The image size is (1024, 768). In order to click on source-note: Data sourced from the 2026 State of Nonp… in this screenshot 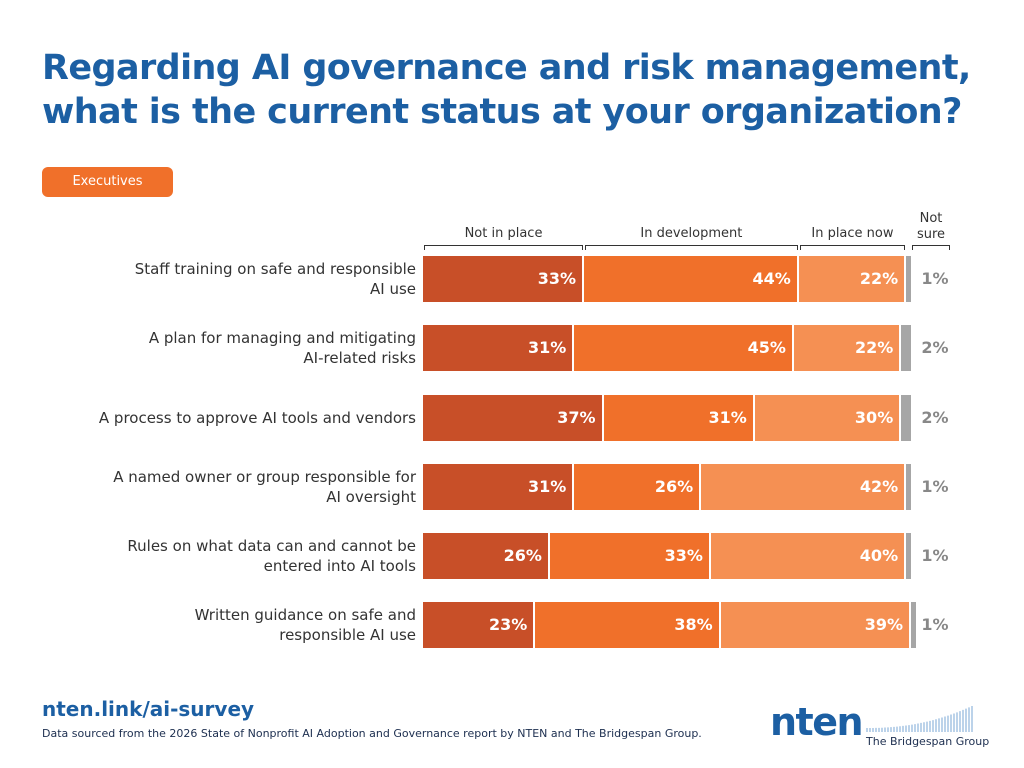, I will do `click(372, 733)`.